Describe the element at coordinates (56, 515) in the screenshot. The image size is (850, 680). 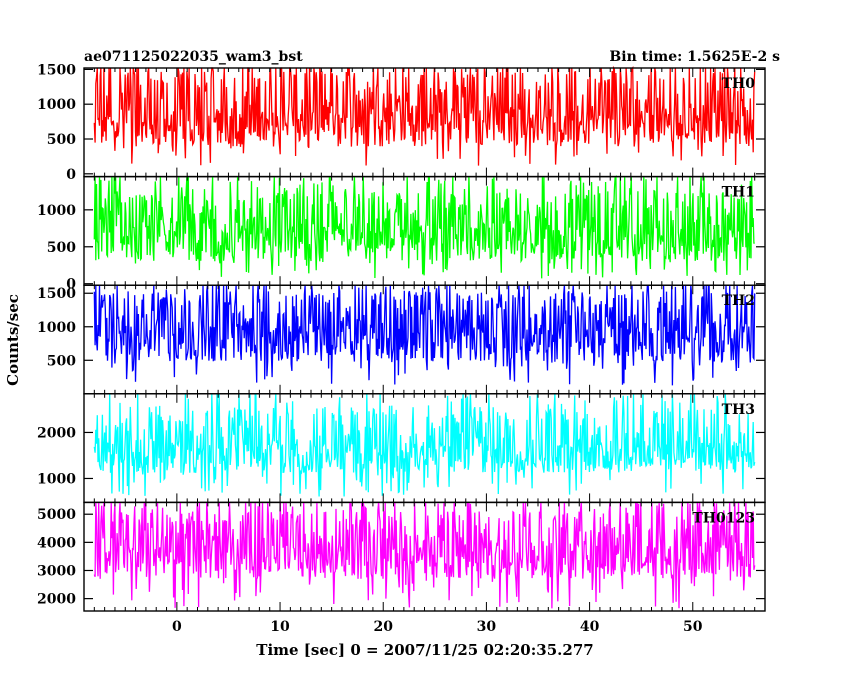
I see `y-tick-label: 5000` at that location.